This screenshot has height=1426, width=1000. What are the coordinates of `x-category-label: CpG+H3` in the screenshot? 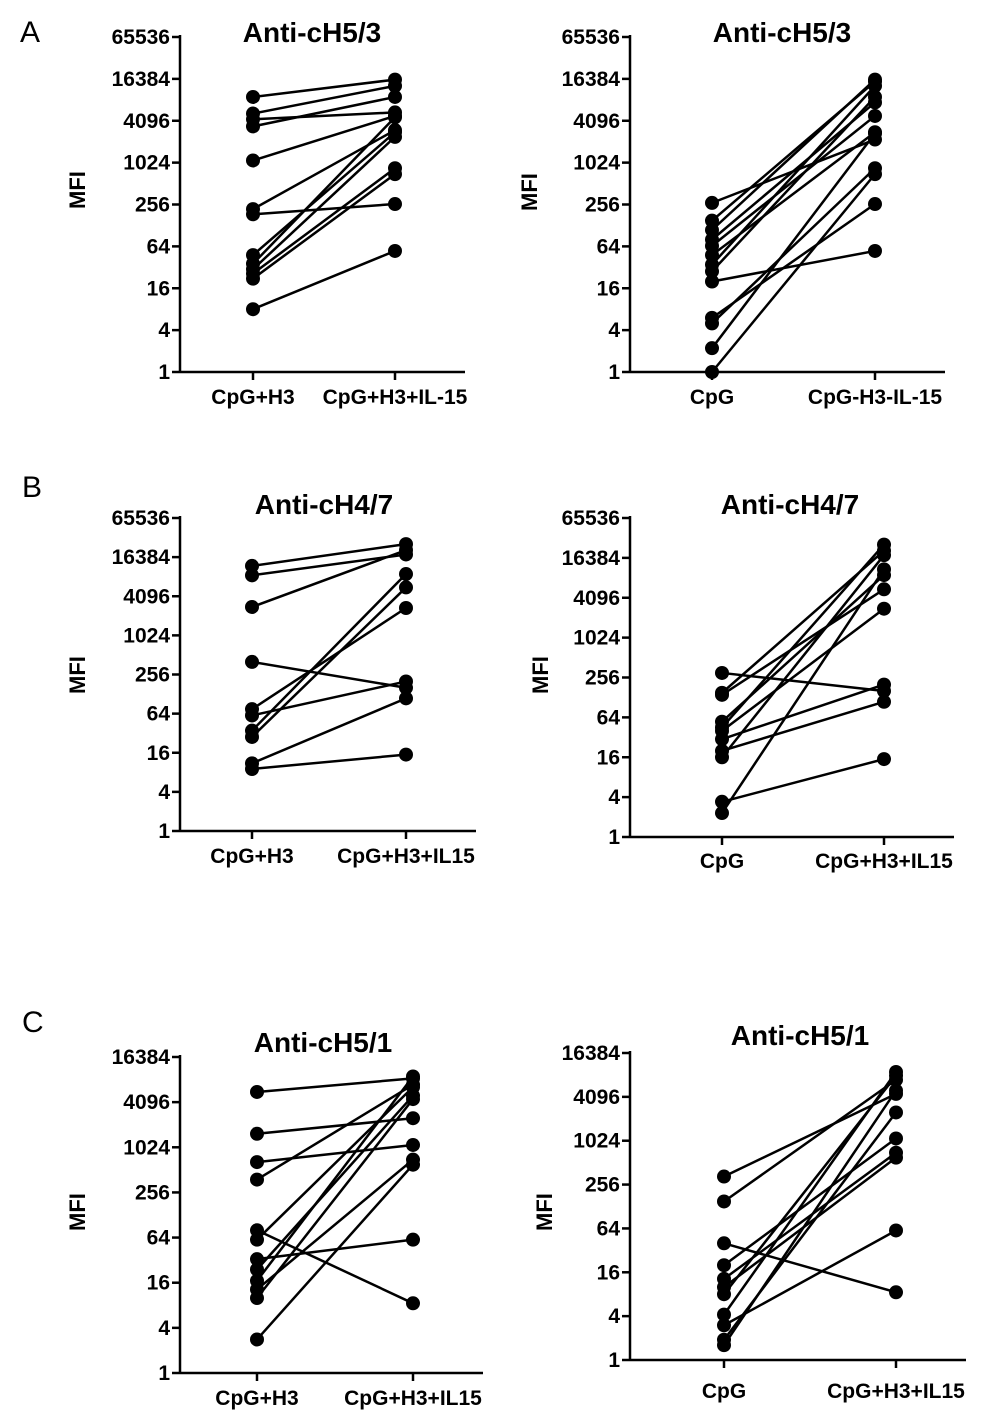 It's located at (252, 397).